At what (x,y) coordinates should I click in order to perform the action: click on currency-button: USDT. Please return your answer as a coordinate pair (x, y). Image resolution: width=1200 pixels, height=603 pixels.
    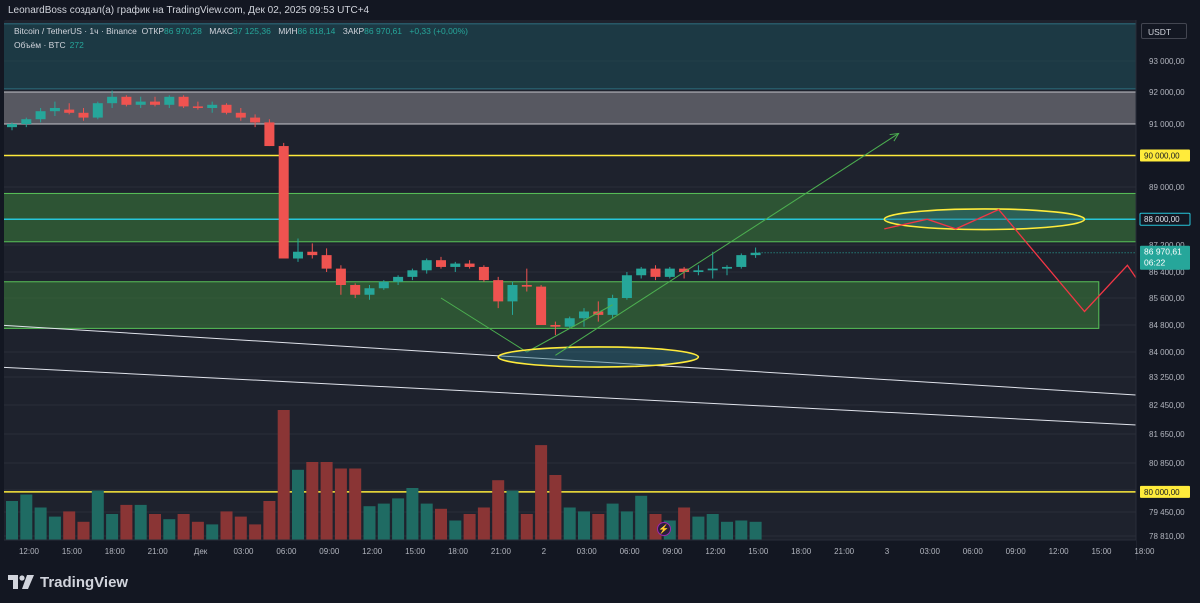
    Looking at the image, I should click on (1164, 31).